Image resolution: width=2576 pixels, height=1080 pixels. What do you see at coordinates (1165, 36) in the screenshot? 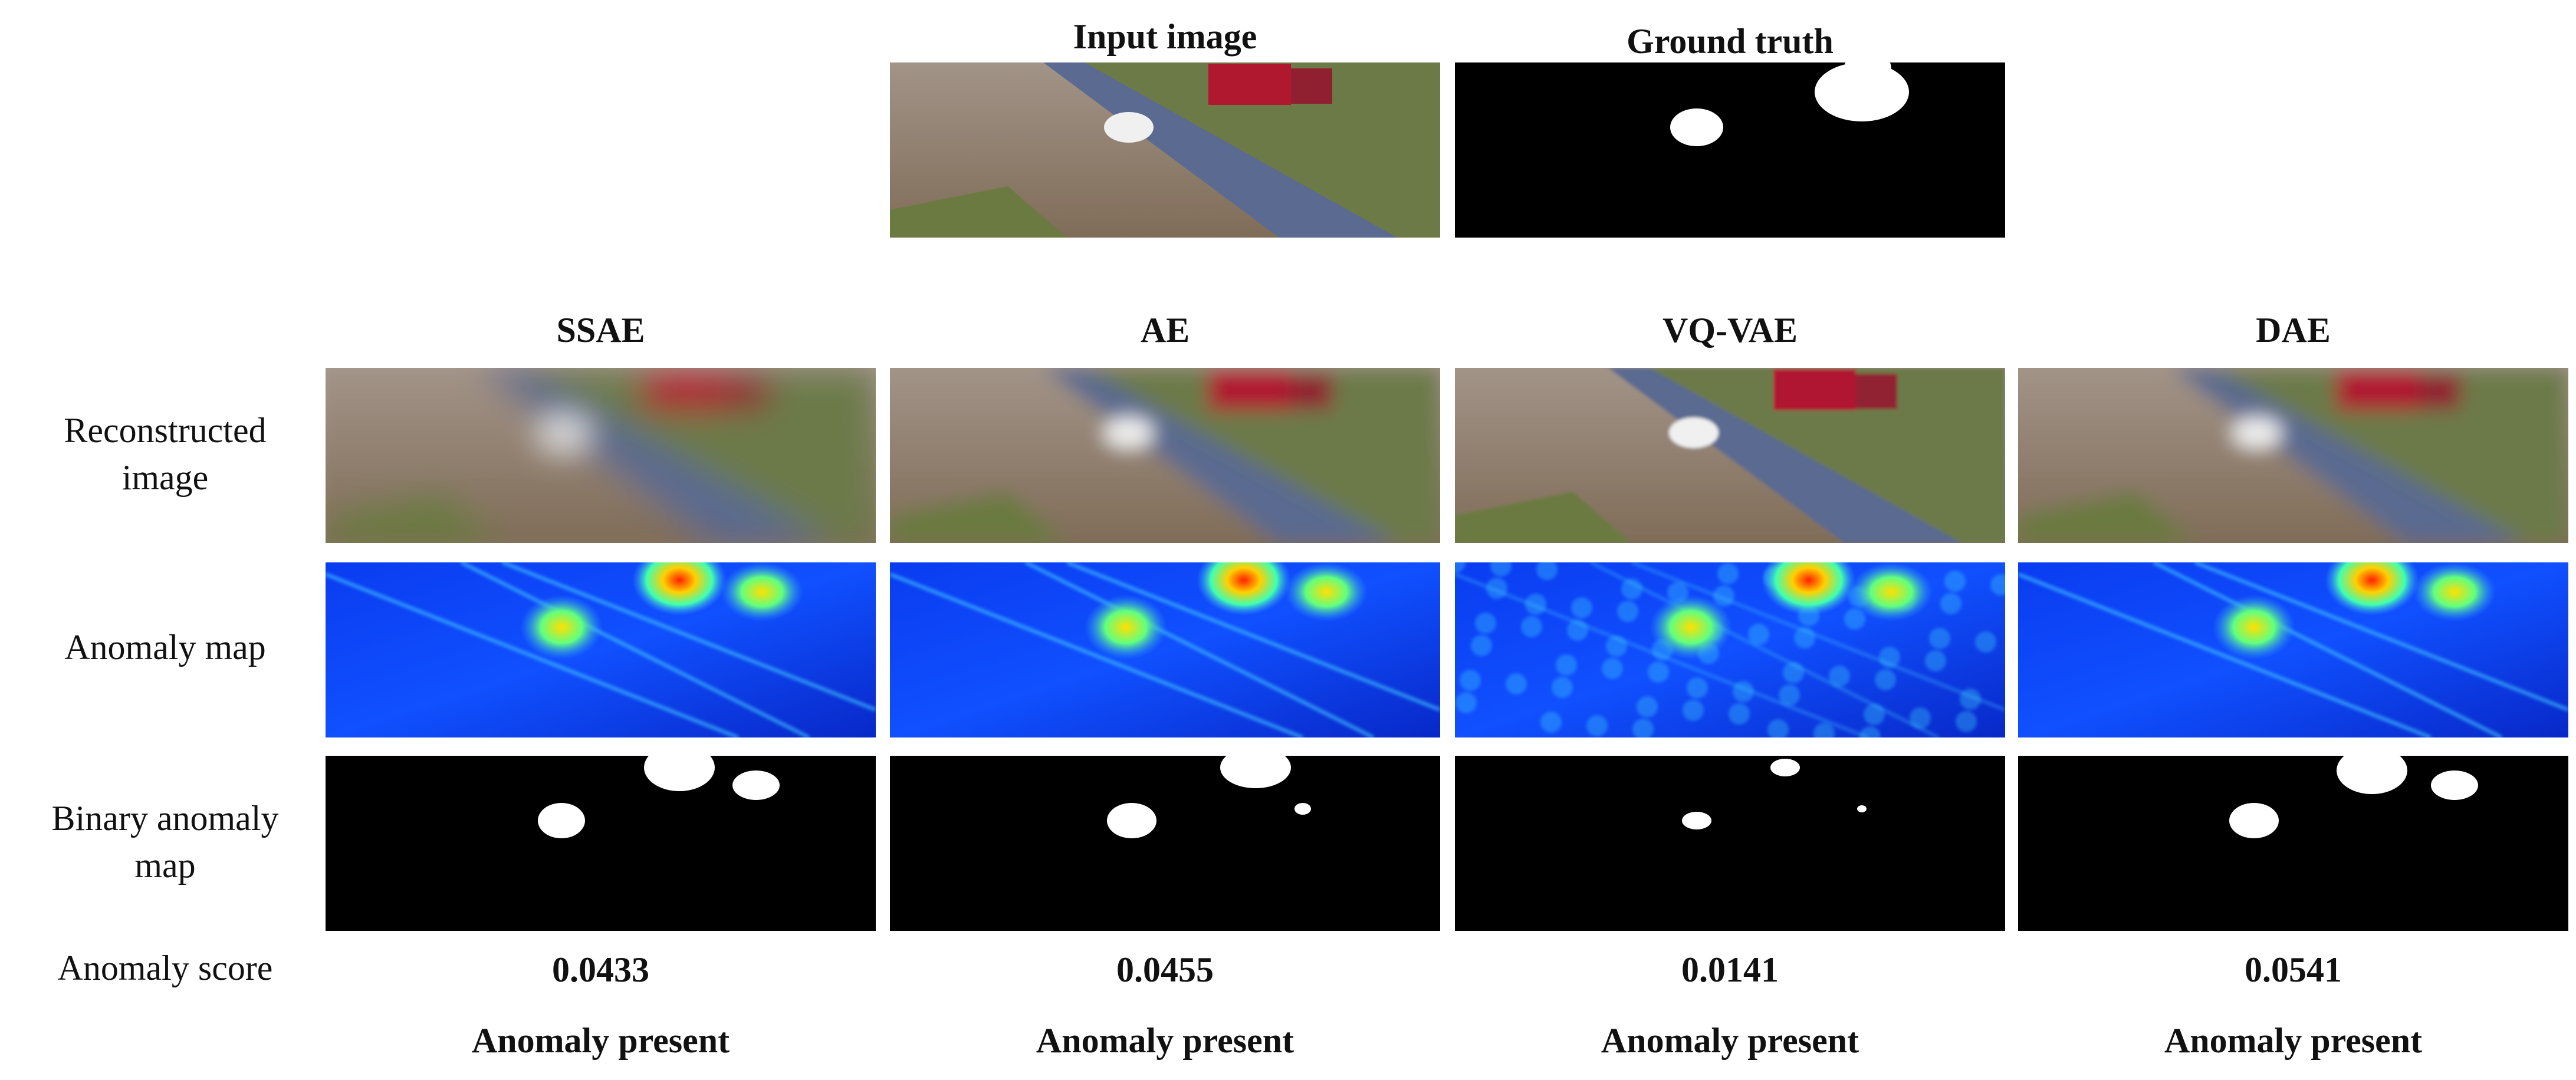
I see `input-title: Input image` at bounding box center [1165, 36].